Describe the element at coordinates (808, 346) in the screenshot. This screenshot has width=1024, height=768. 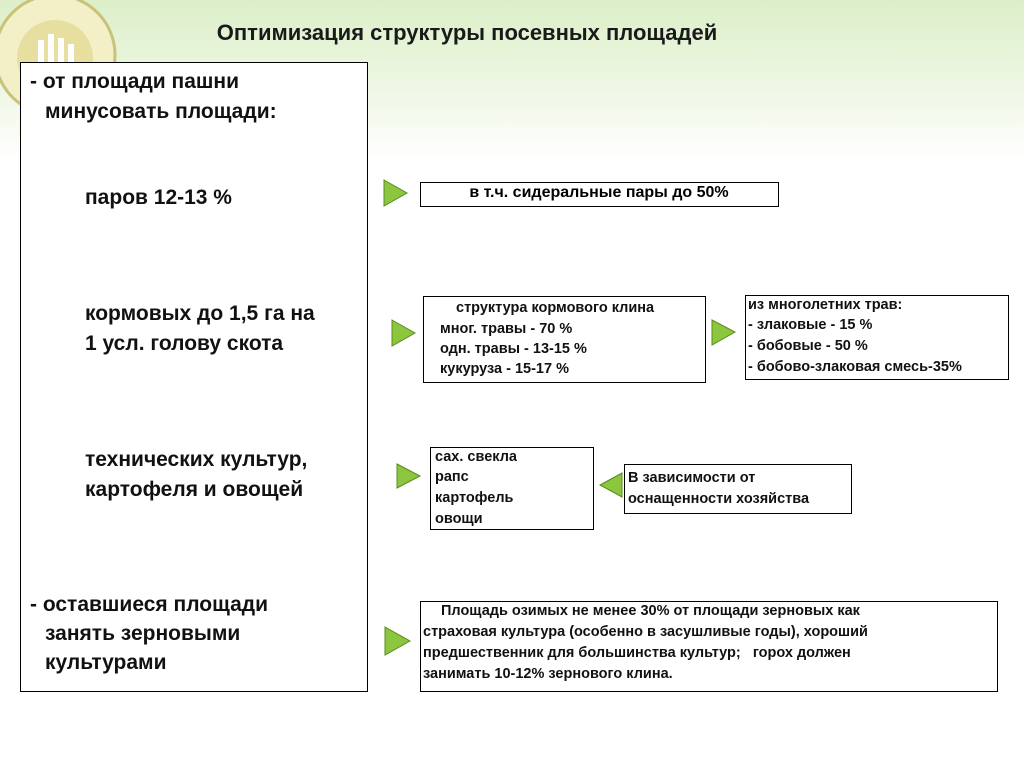
I see `box-line: - бобовые - 50 %` at that location.